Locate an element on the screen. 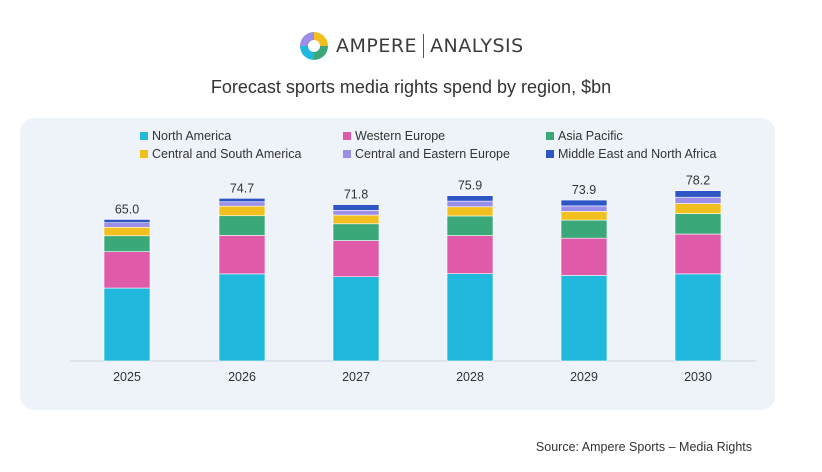 The height and width of the screenshot is (472, 822). x-tick-label: 2026 is located at coordinates (242, 377).